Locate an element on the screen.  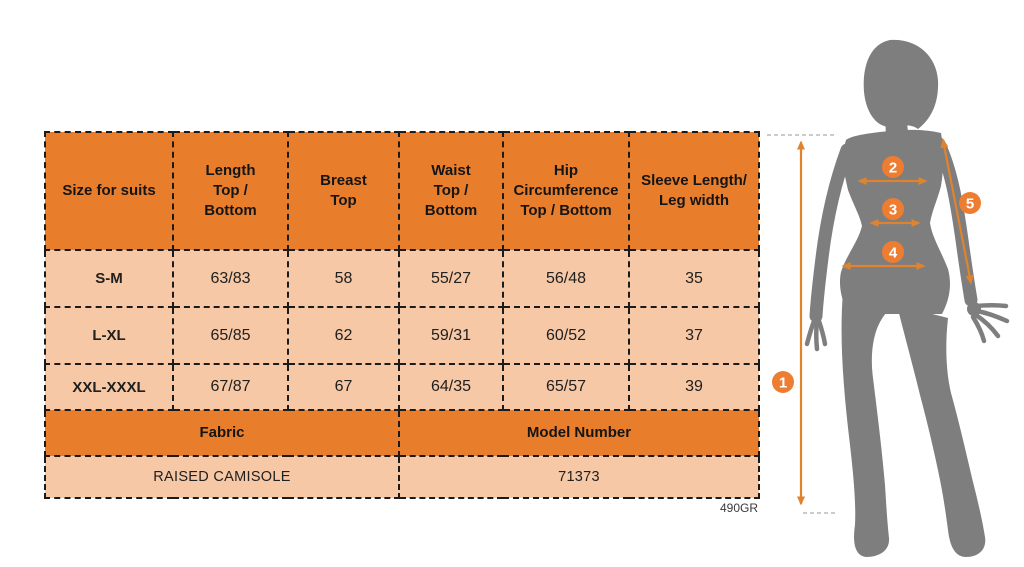
table-row-xxl: XXL-XXXL 67/87 67 64/35 65/57 39 is located at coordinates (402, 387).